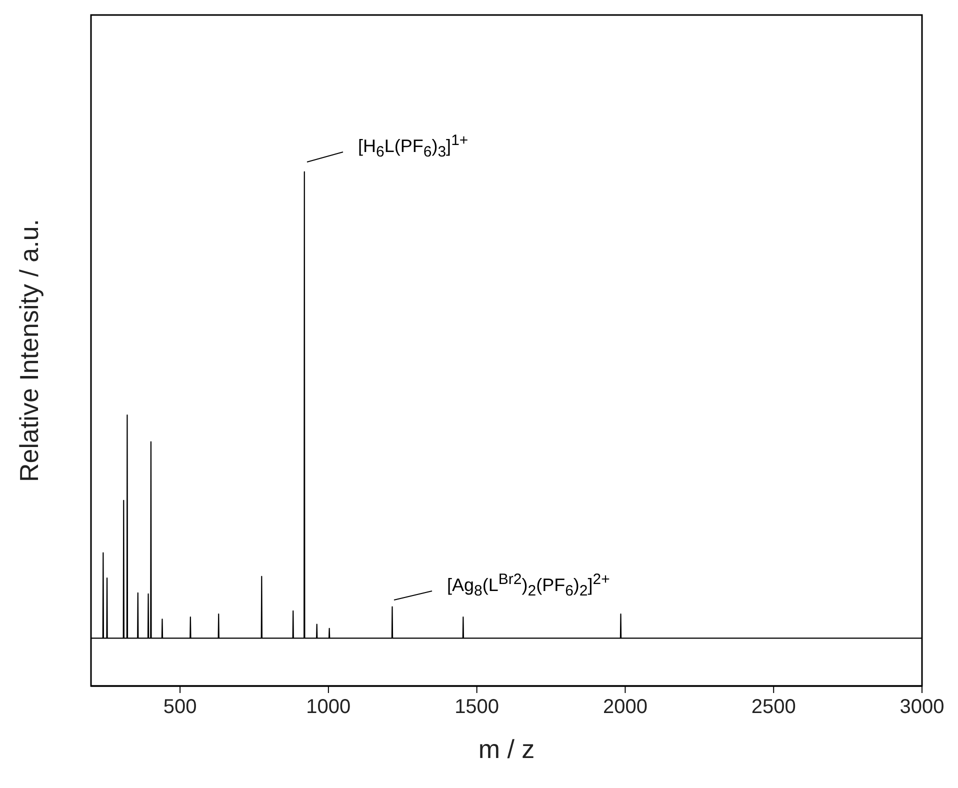 The image size is (958, 788). Describe the element at coordinates (922, 707) in the screenshot. I see `x-tick-label: 3000` at that location.